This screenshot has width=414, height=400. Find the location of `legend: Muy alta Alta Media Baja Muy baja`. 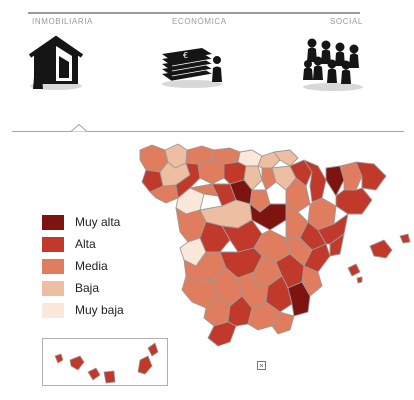

legend: Muy alta Alta Media Baja Muy baja is located at coordinates (83, 266).